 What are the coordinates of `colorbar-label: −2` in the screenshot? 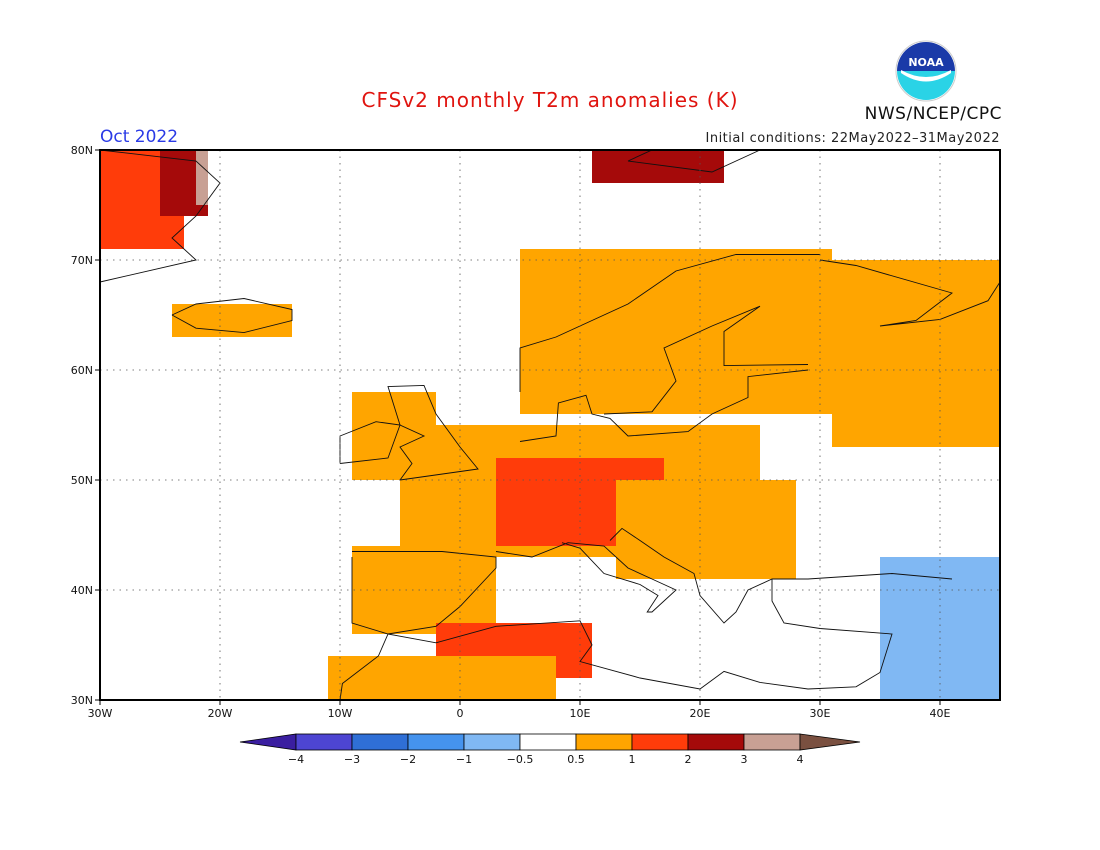 It's located at (408, 759).